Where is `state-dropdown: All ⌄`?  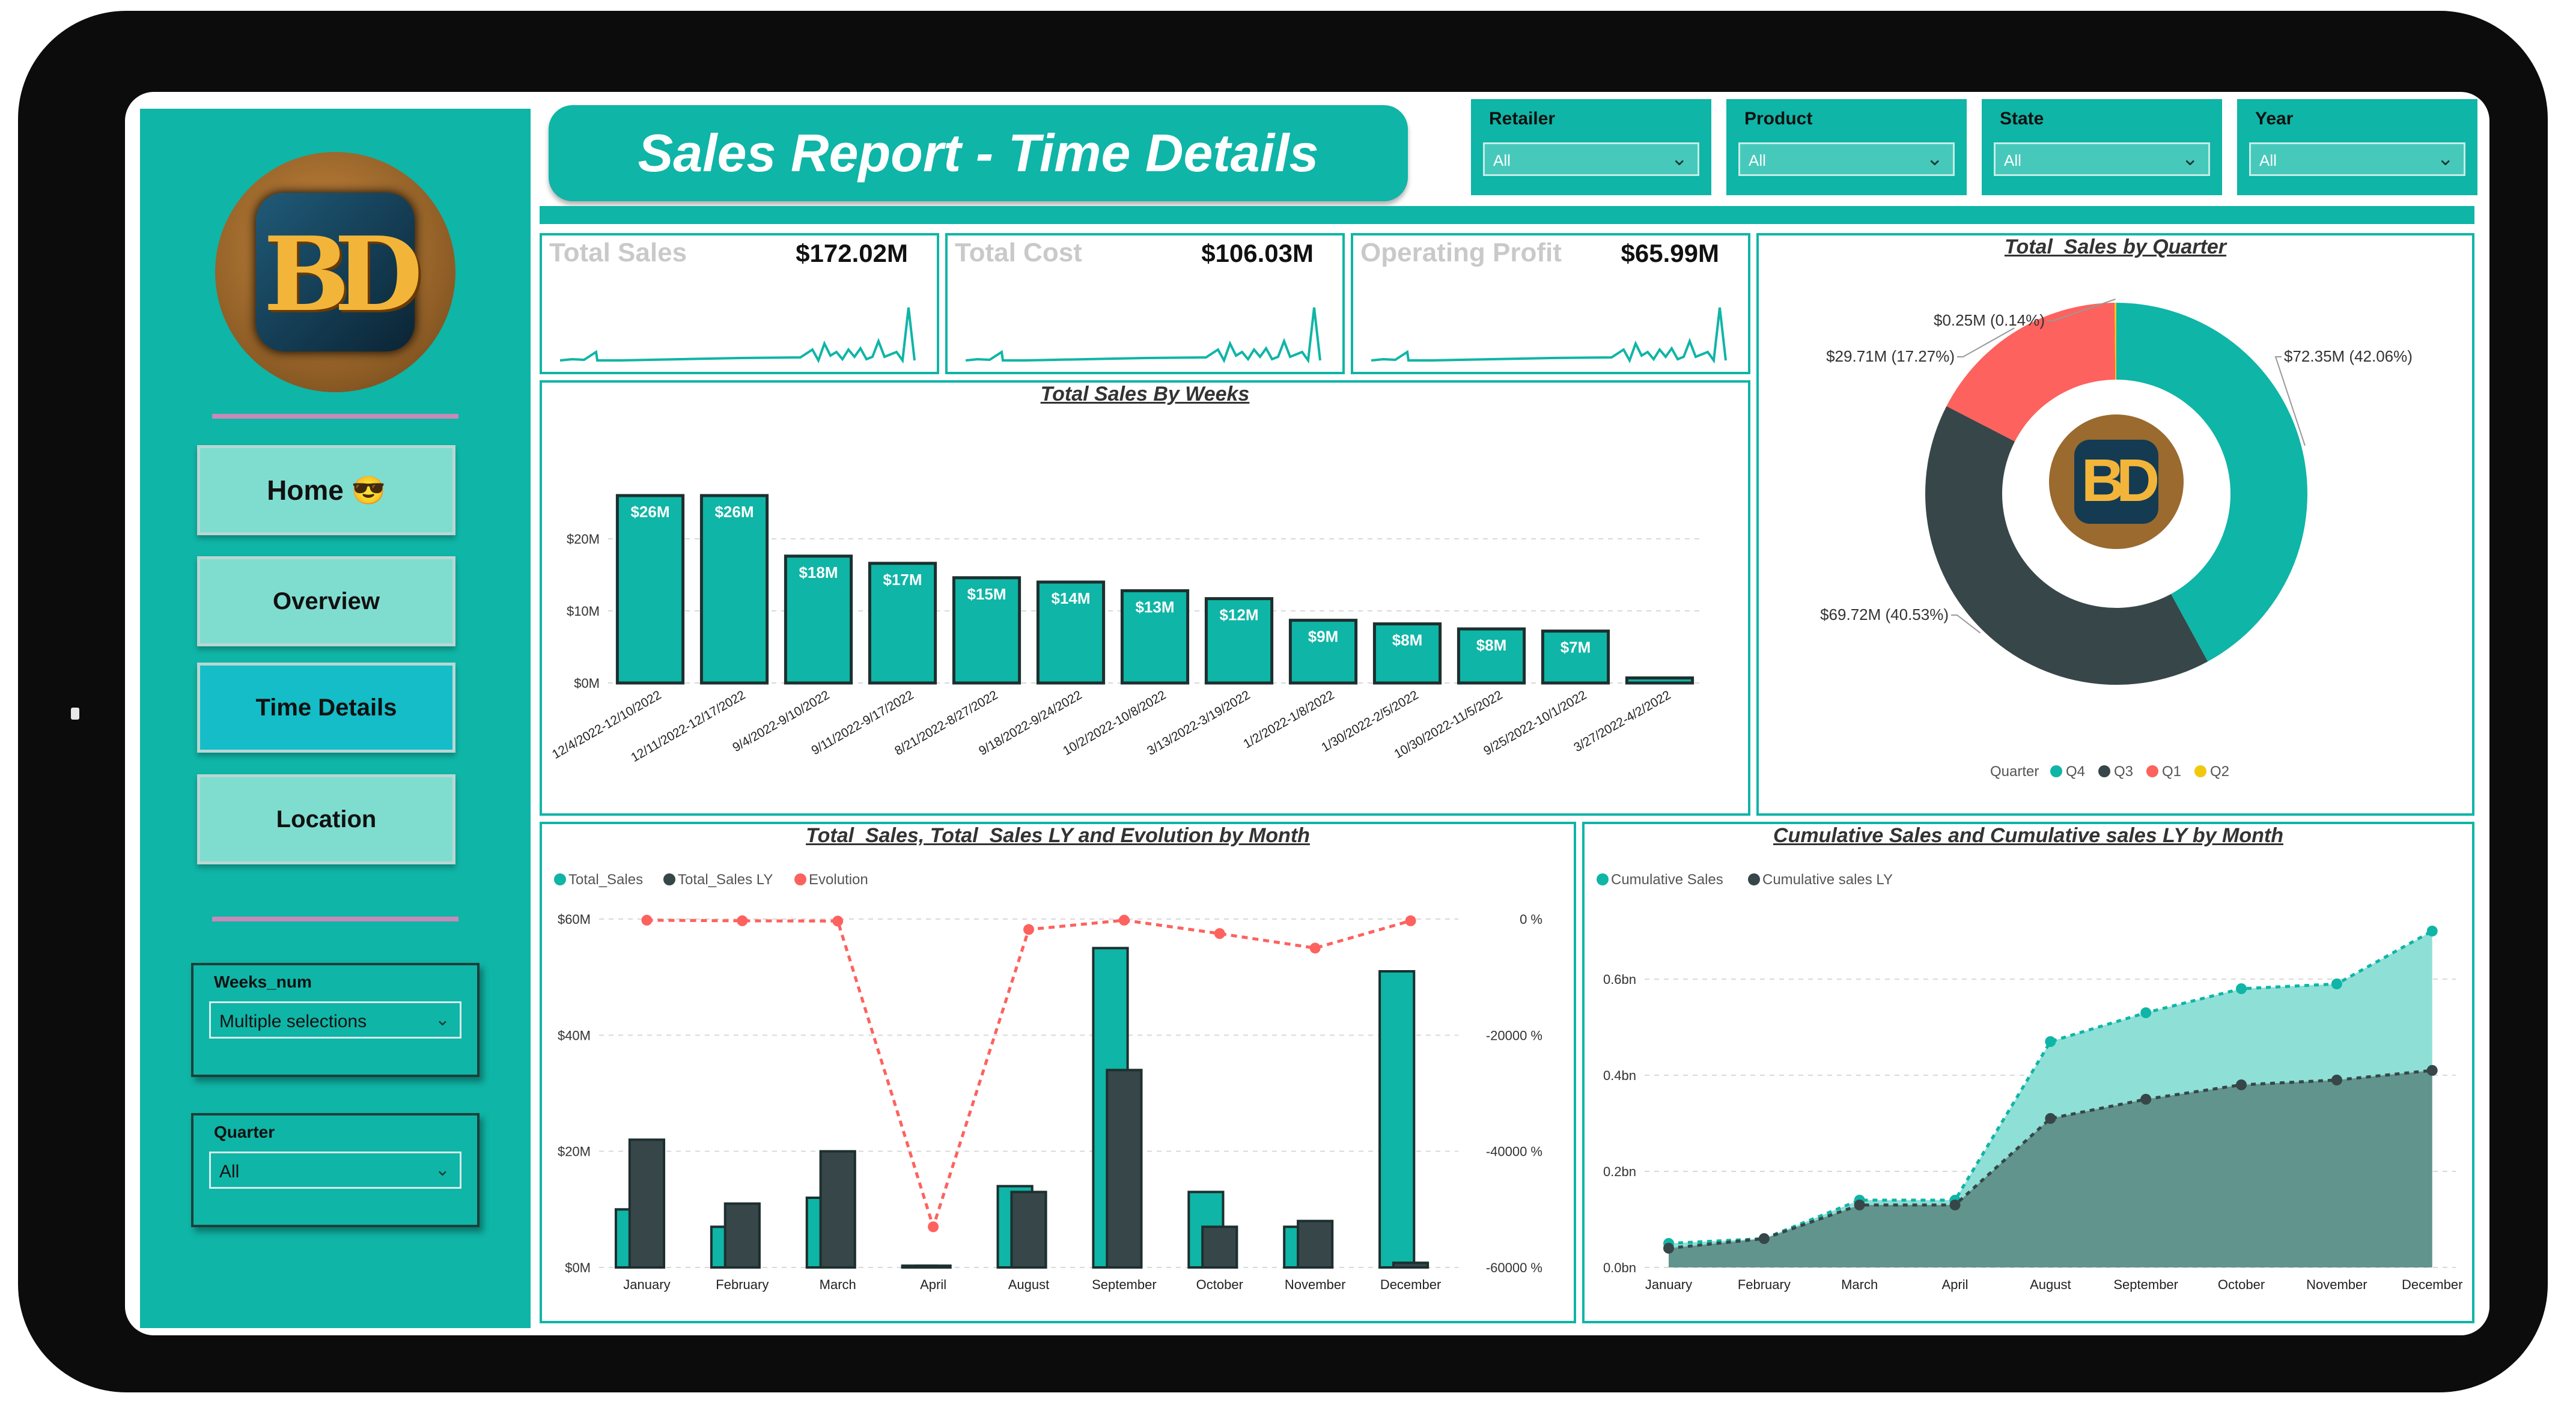
state-dropdown: All ⌄ is located at coordinates (2102, 159).